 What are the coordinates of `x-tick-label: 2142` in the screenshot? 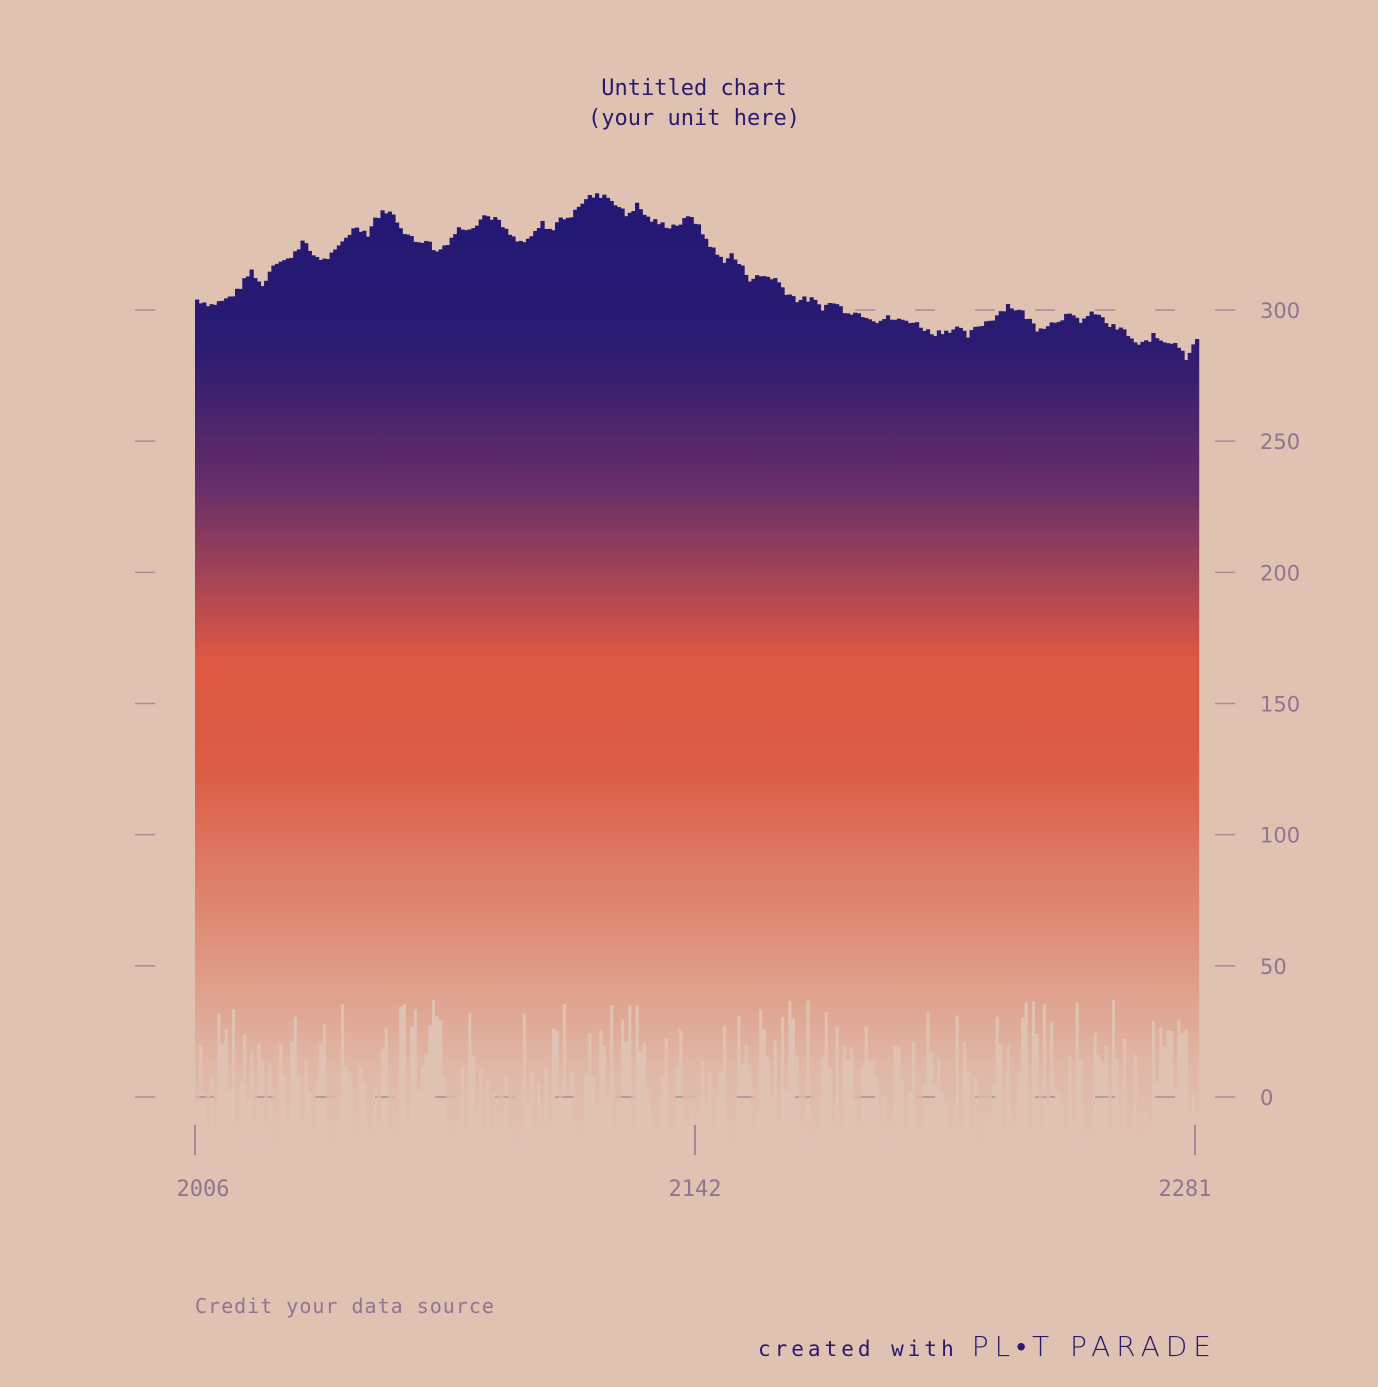 It's located at (695, 1189).